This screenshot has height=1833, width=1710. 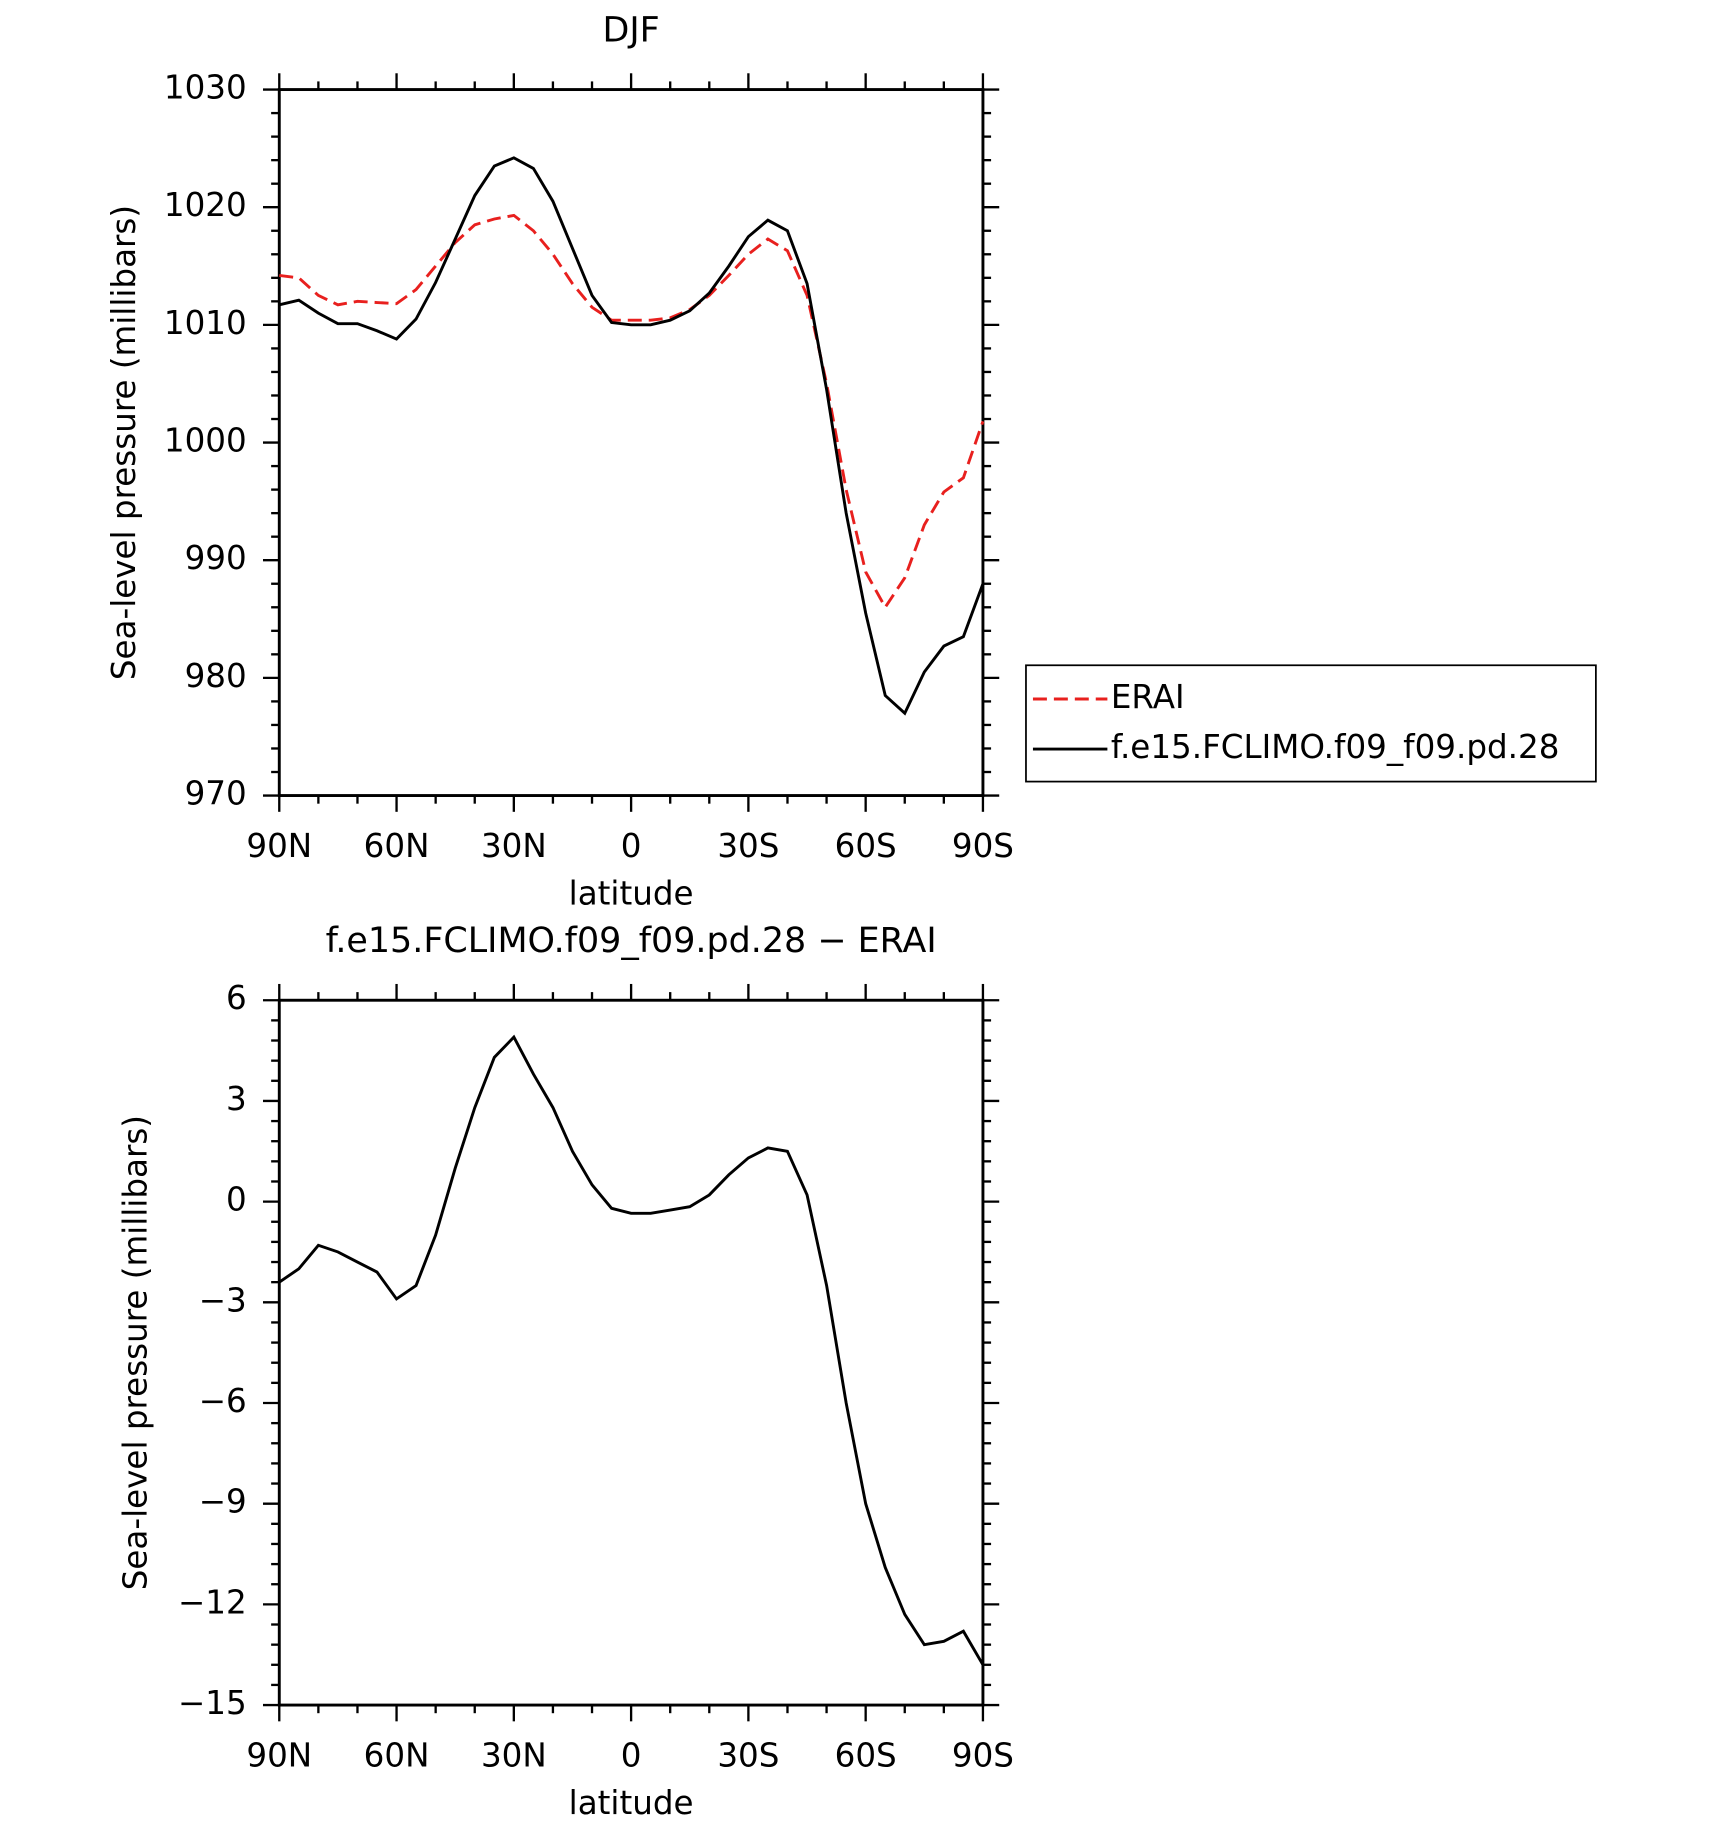 I want to click on chart-title: DJF, so click(x=631, y=30).